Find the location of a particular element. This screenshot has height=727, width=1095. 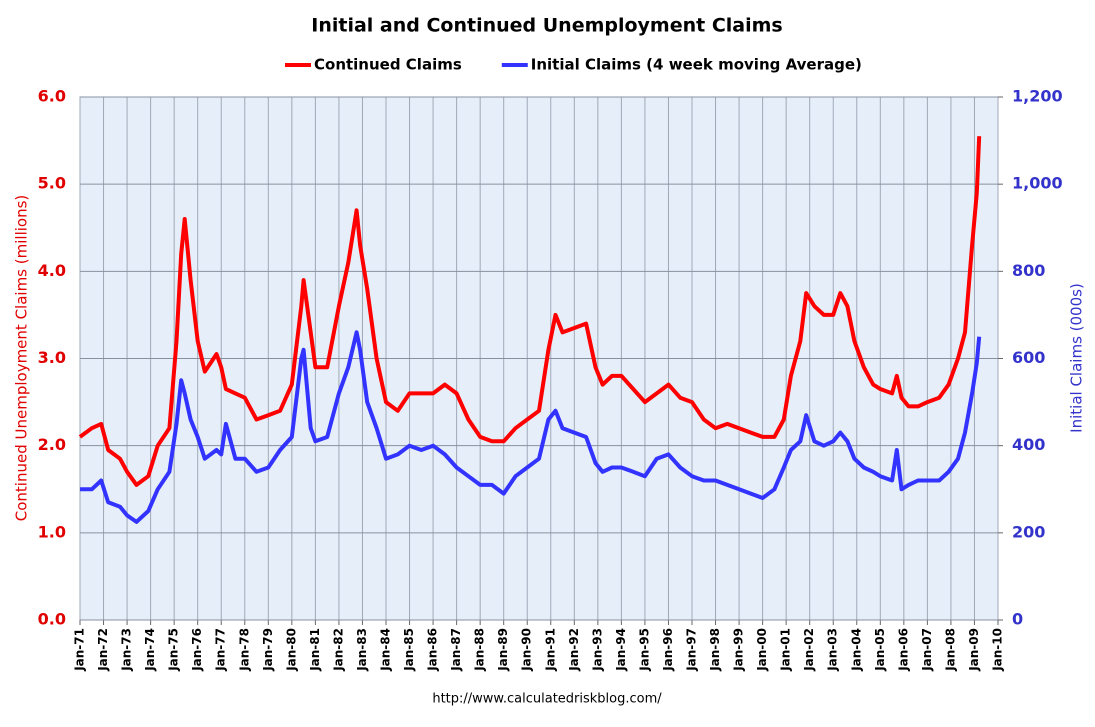

x-tick-label: Jan-92 is located at coordinates (574, 650).